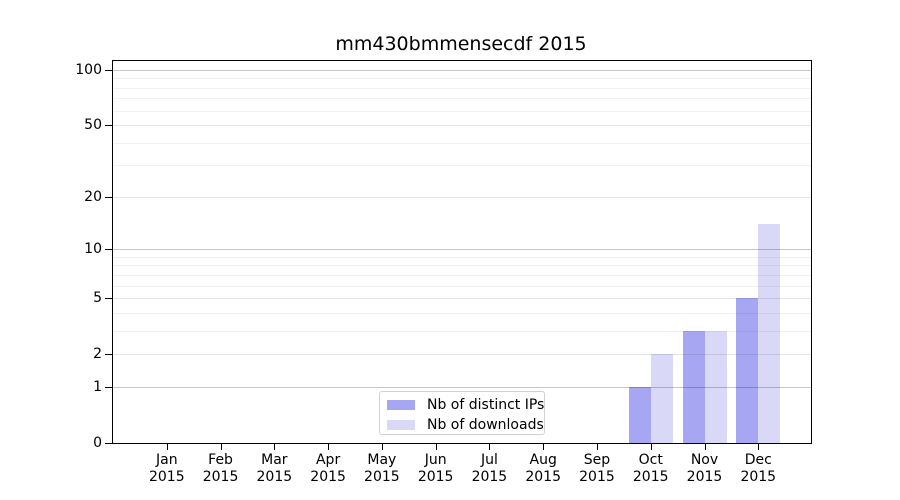 The width and height of the screenshot is (900, 500). I want to click on x-tick-label-month: Jan, so click(167, 460).